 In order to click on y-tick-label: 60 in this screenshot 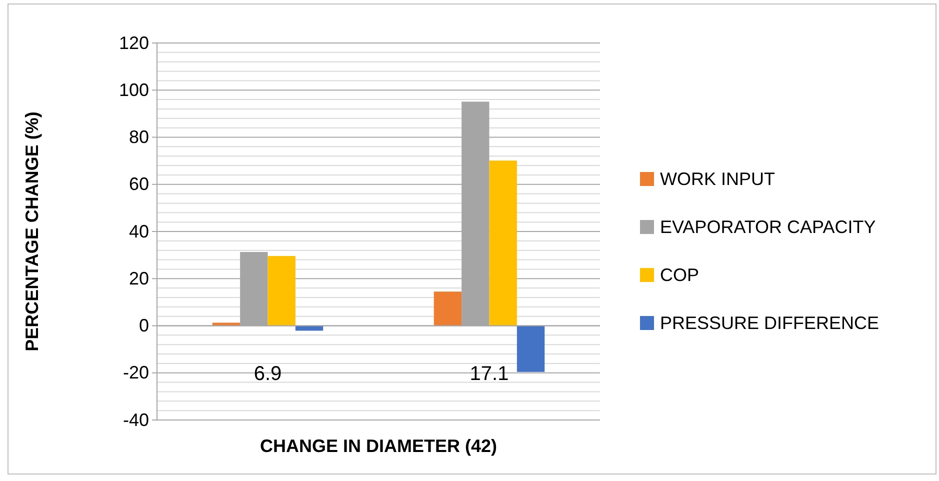, I will do `click(138, 184)`.